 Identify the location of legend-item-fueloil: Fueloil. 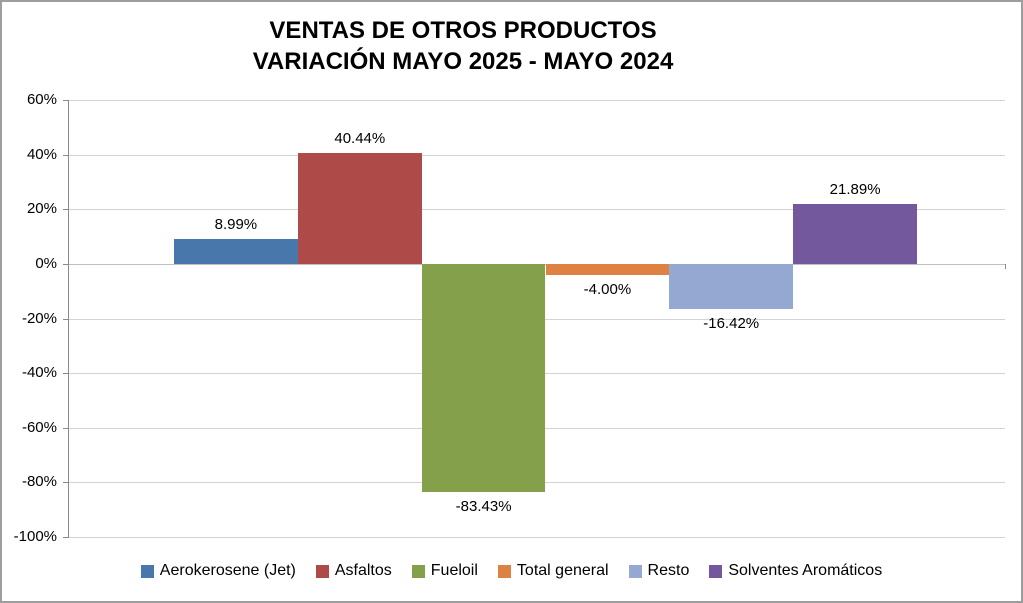
(444, 571).